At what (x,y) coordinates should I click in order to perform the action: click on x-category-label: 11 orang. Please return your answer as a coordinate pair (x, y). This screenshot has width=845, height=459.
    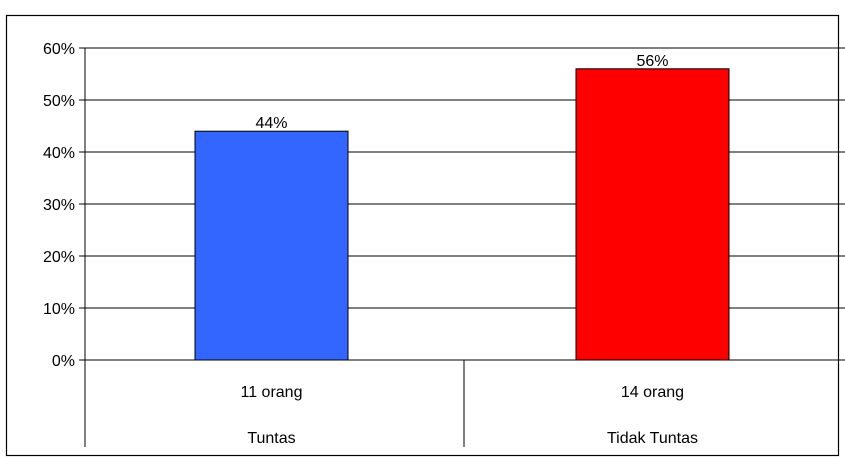
    Looking at the image, I should click on (272, 392).